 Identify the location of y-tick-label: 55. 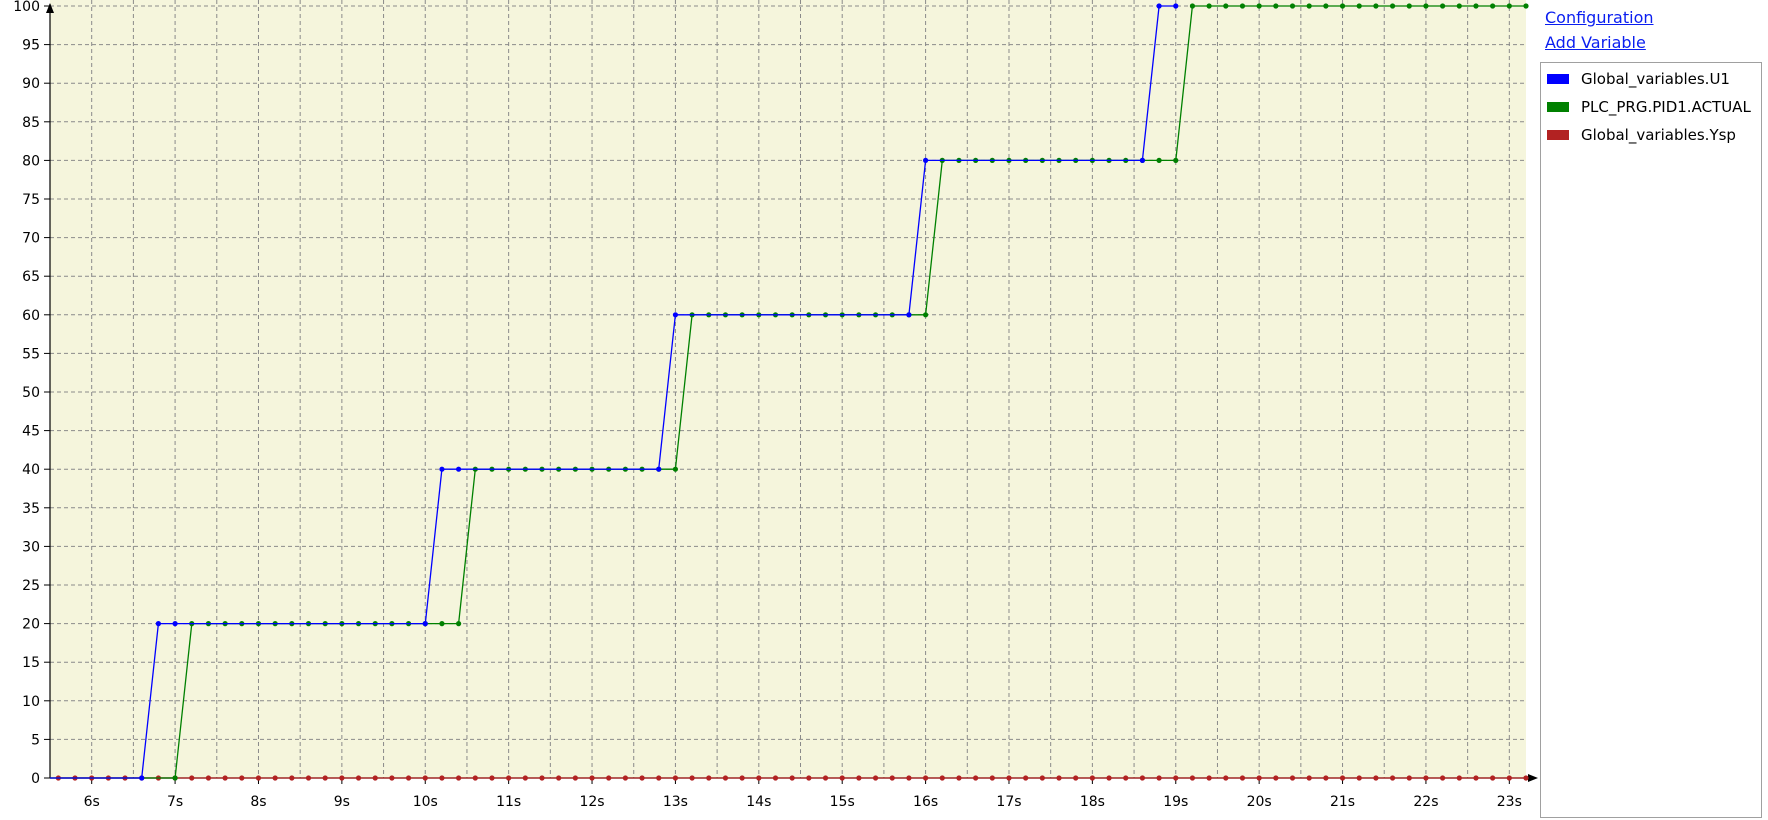
(31, 354).